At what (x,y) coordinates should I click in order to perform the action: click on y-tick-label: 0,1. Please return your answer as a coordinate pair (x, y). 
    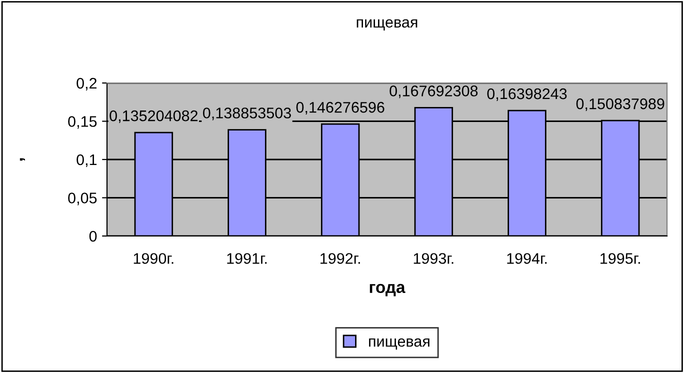
    Looking at the image, I should click on (86, 160).